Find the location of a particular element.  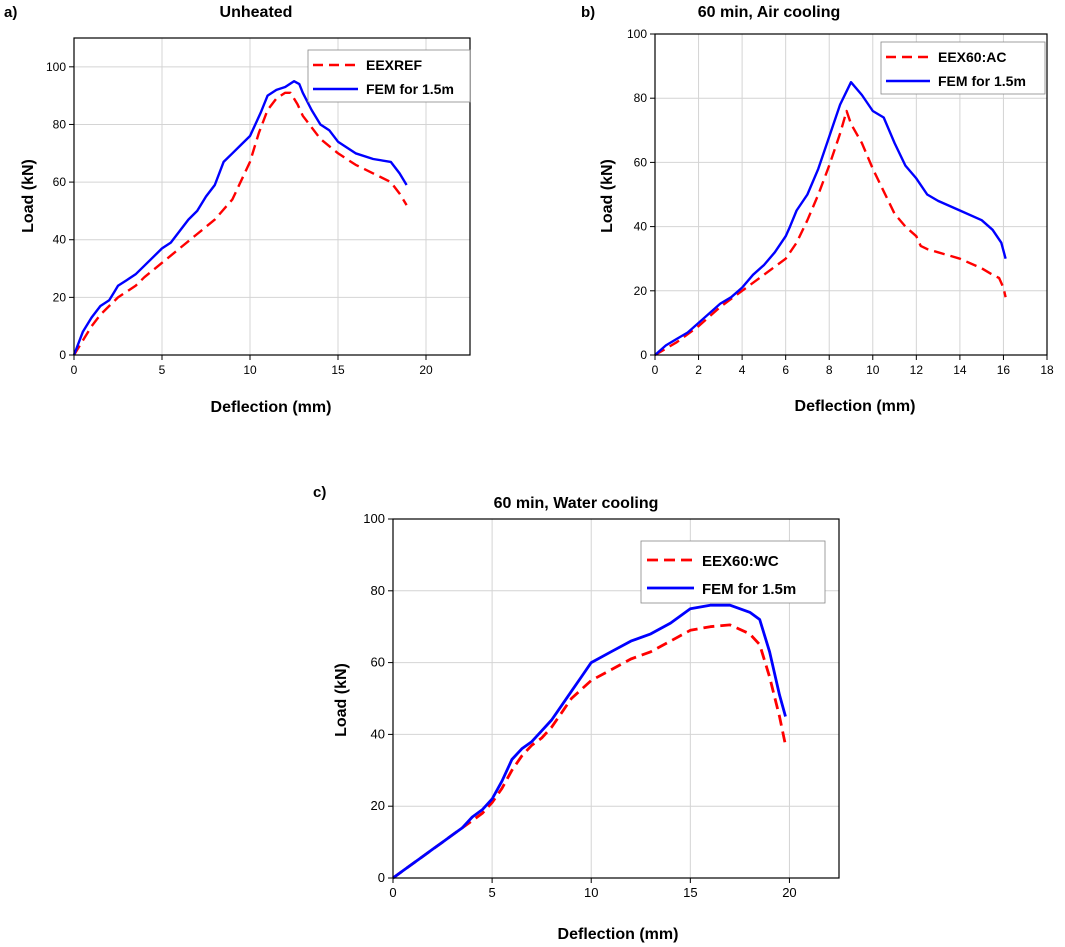

legend: EEX60:WC FEM for 1.5m is located at coordinates (733, 572).